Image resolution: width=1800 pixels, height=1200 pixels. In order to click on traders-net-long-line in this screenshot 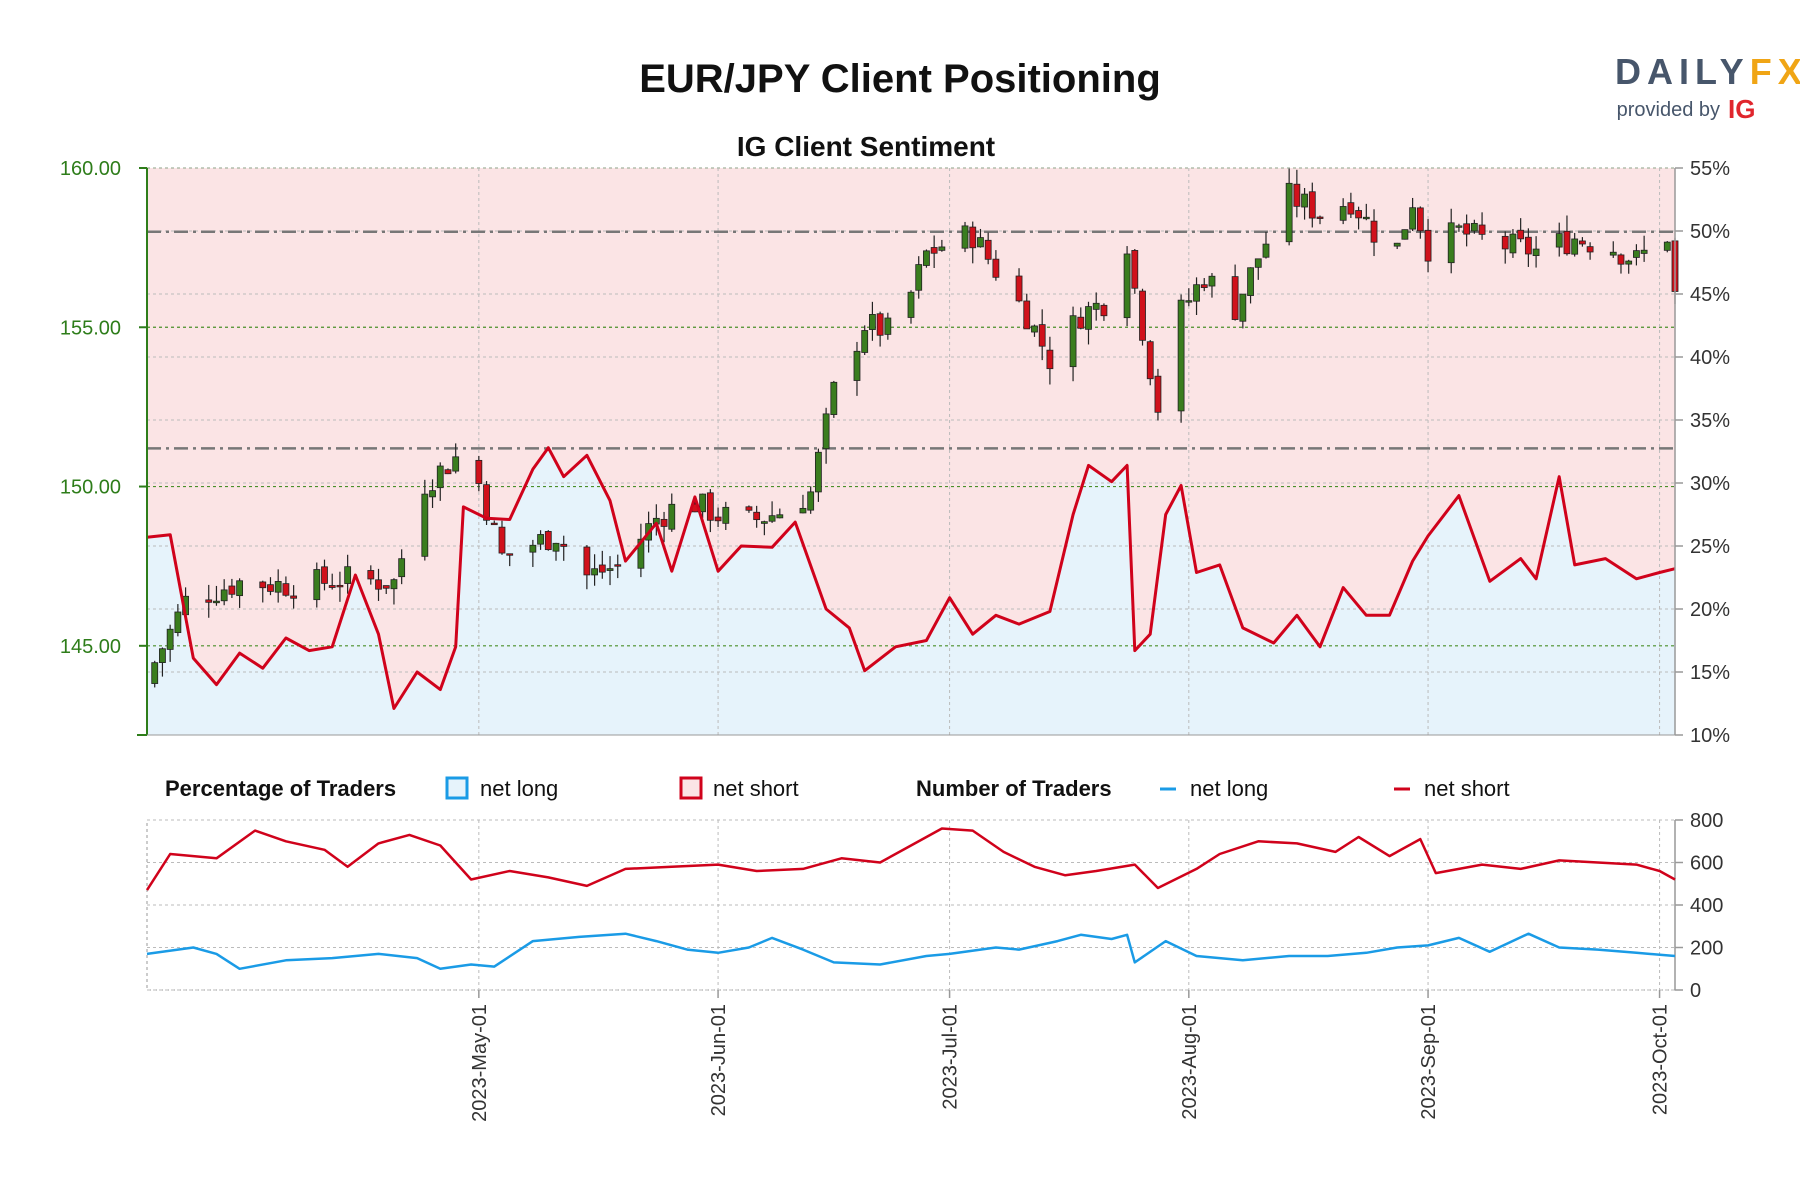, I will do `click(911, 951)`.